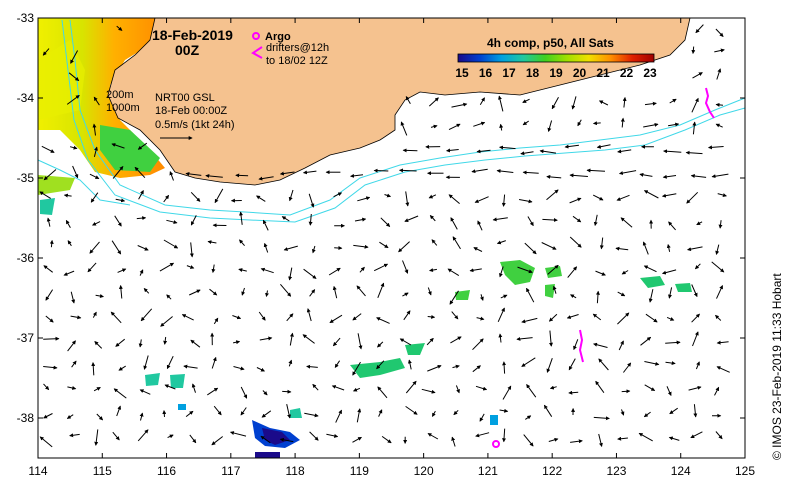  I want to click on colorbar-tick-label: 20, so click(580, 73).